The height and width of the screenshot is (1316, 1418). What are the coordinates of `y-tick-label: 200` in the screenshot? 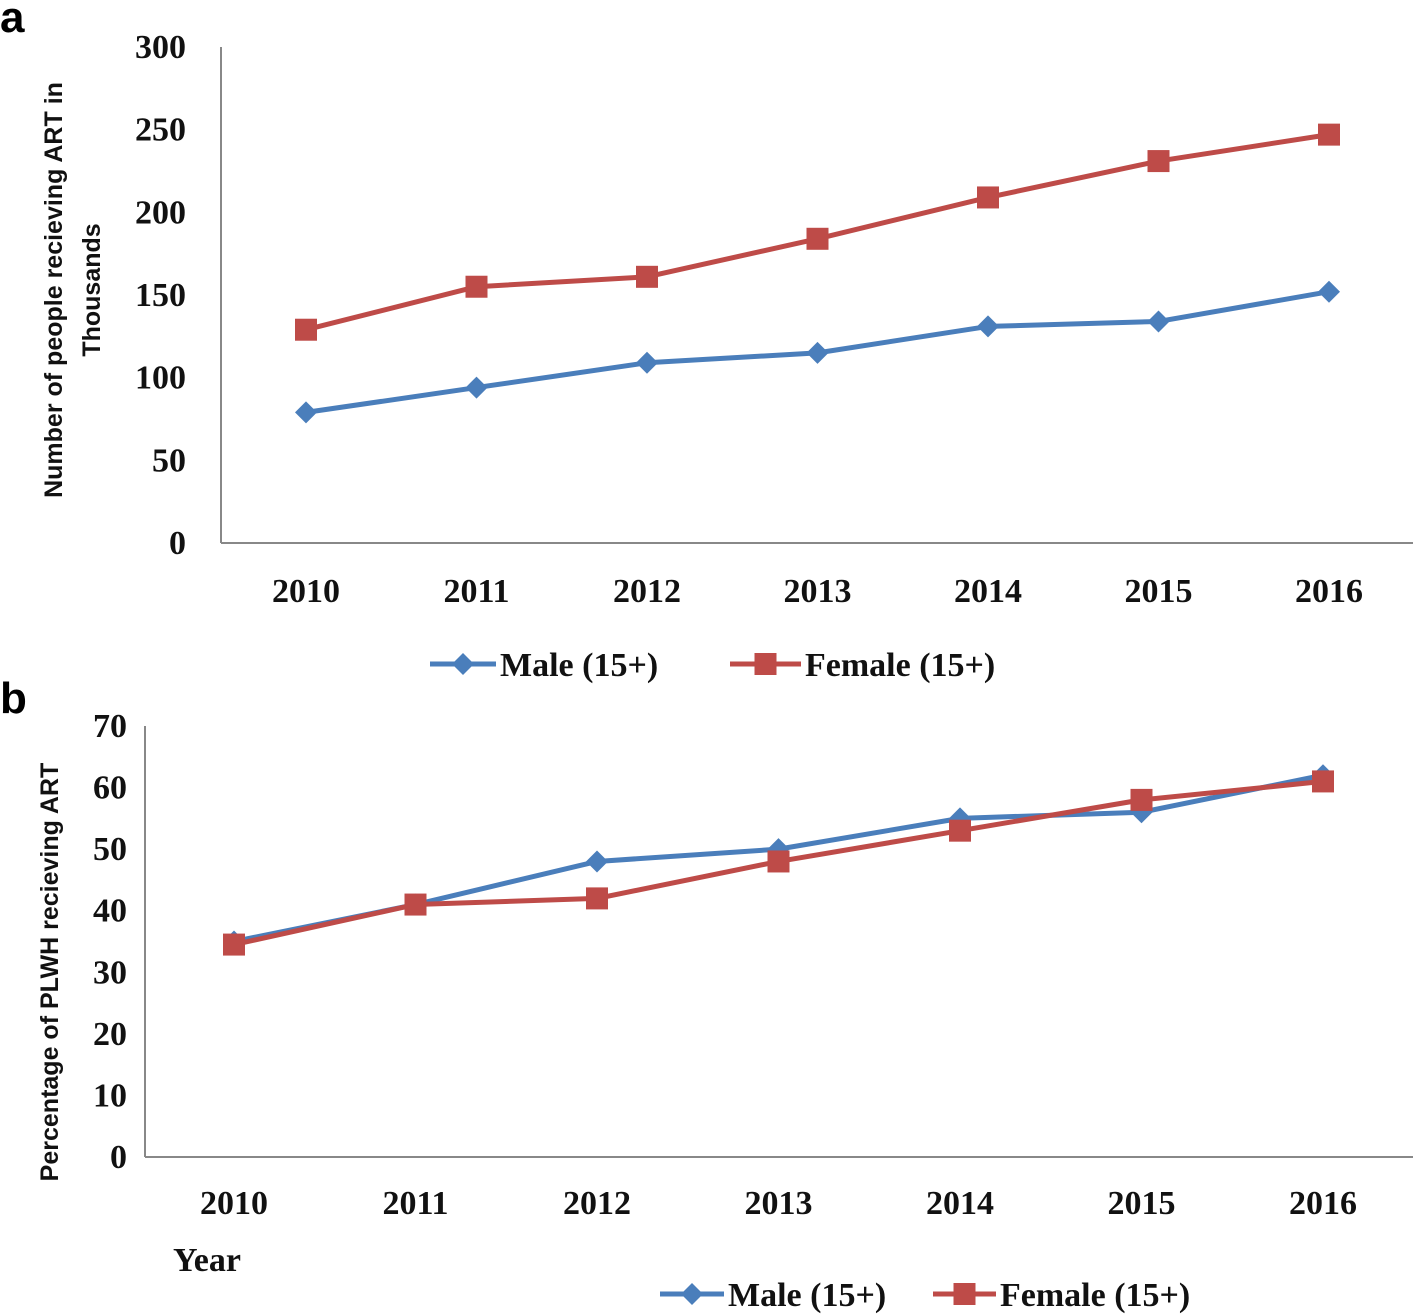 It's located at (160, 212).